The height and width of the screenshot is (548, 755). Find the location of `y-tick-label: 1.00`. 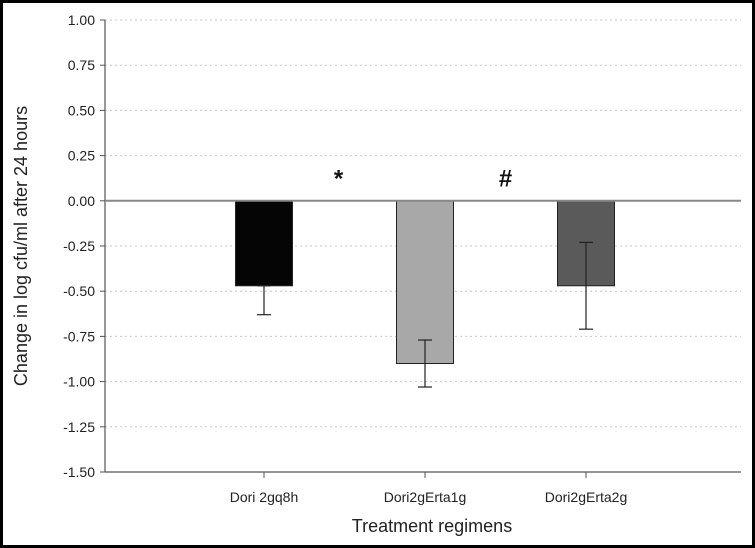

y-tick-label: 1.00 is located at coordinates (81, 20).